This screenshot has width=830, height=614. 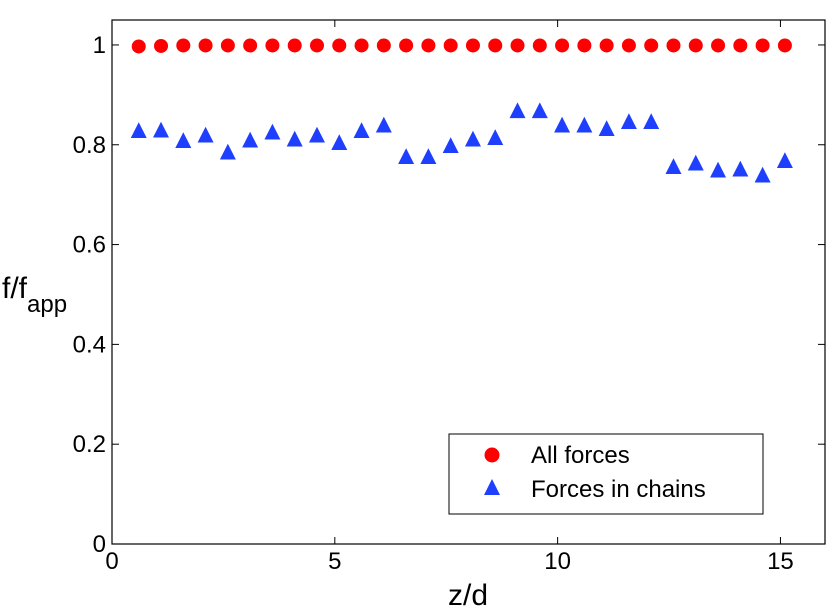 What do you see at coordinates (89, 245) in the screenshot?
I see `y-tick-label: 0.6` at bounding box center [89, 245].